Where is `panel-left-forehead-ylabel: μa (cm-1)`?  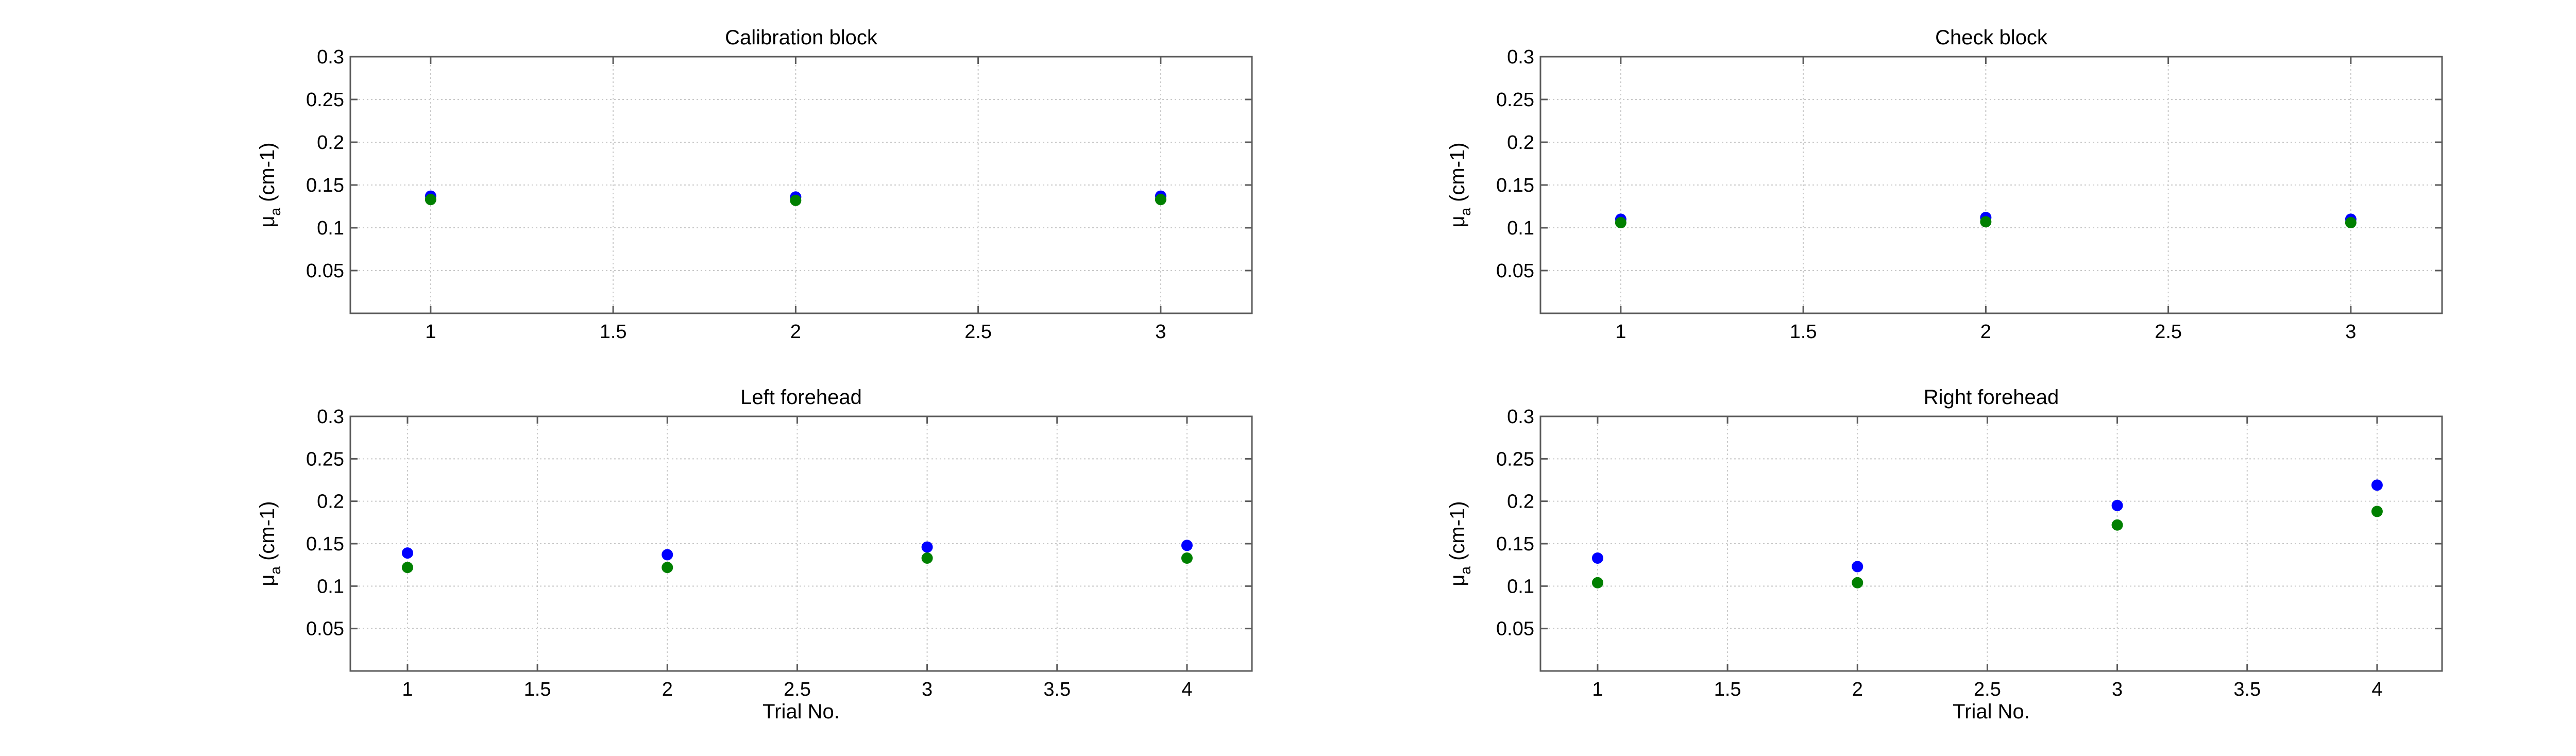
panel-left-forehead-ylabel: μa (cm-1) is located at coordinates (269, 543).